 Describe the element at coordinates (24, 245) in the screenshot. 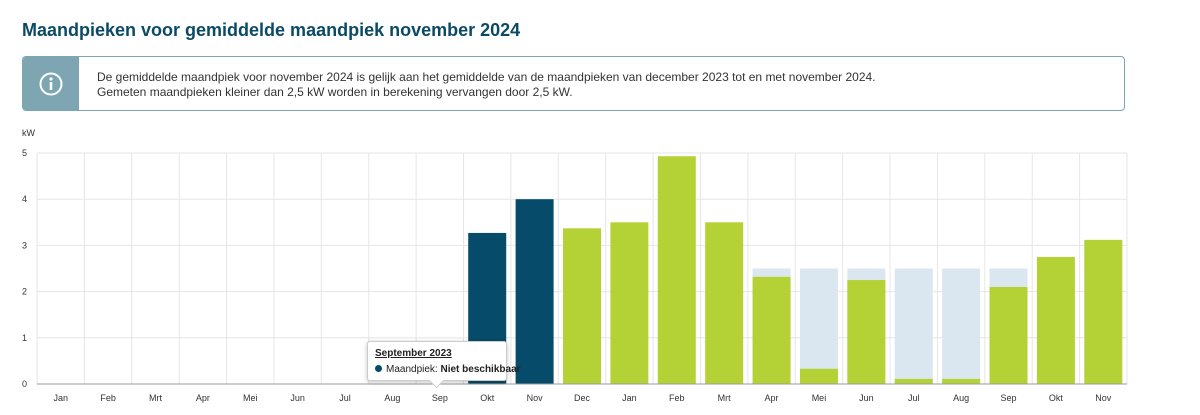

I see `y-tick-label: 3` at that location.